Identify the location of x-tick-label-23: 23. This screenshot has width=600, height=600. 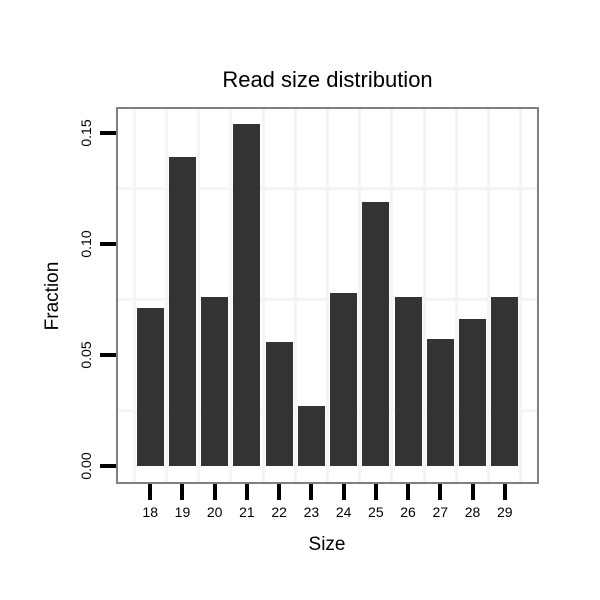
(311, 512).